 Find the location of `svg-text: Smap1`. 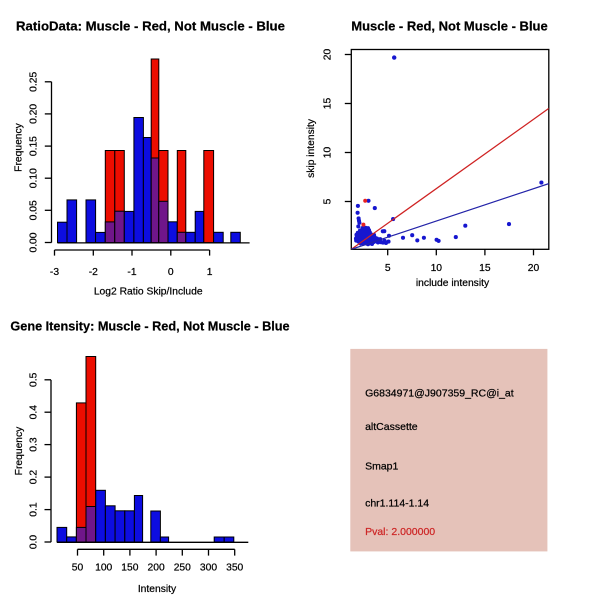

svg-text: Smap1 is located at coordinates (381, 467).